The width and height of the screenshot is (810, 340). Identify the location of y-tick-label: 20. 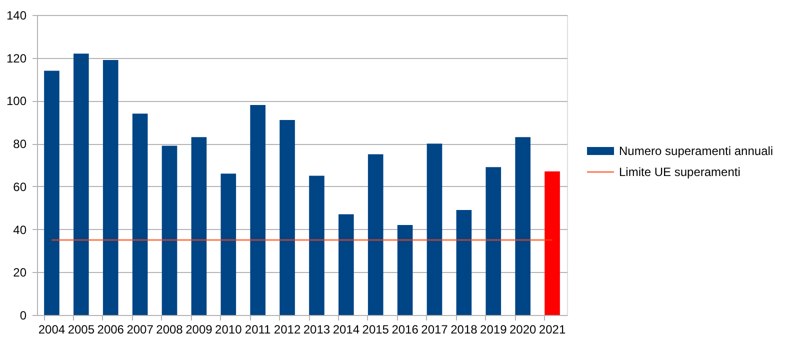
(20, 273).